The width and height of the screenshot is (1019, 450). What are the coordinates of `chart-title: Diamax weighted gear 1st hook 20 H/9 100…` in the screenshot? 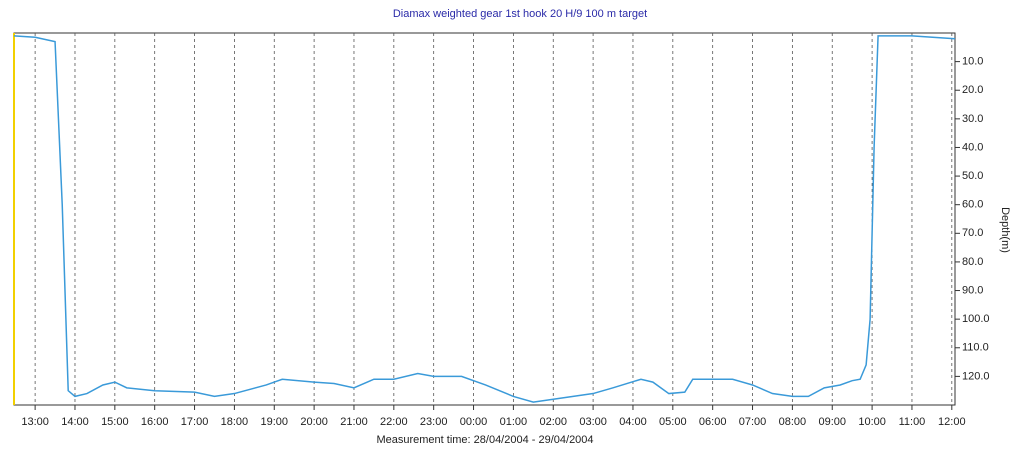 It's located at (520, 14).